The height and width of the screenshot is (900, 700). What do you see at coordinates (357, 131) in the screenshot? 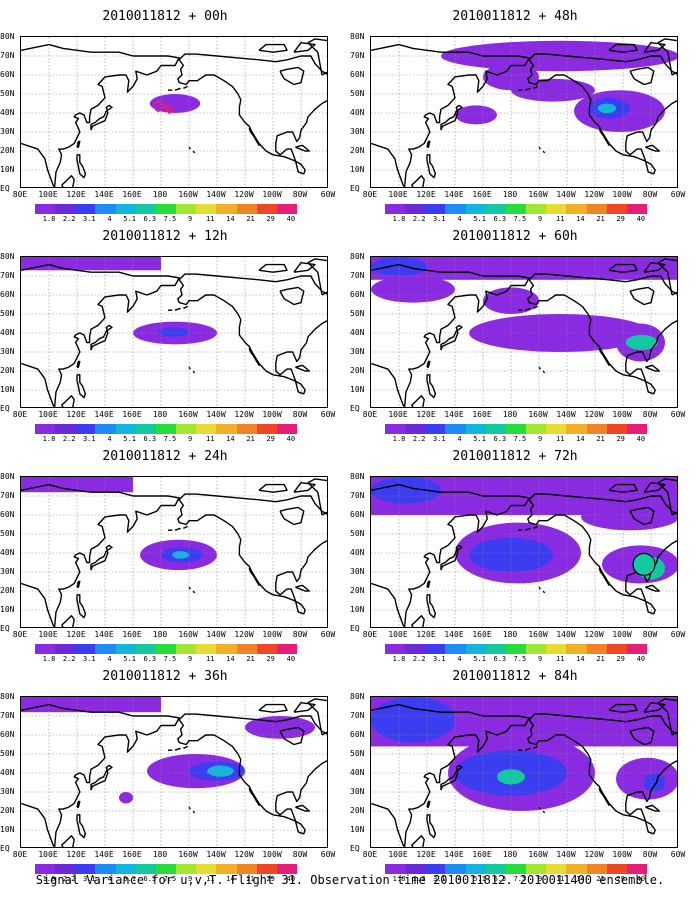
I see `latitude-label: 30N` at bounding box center [357, 131].